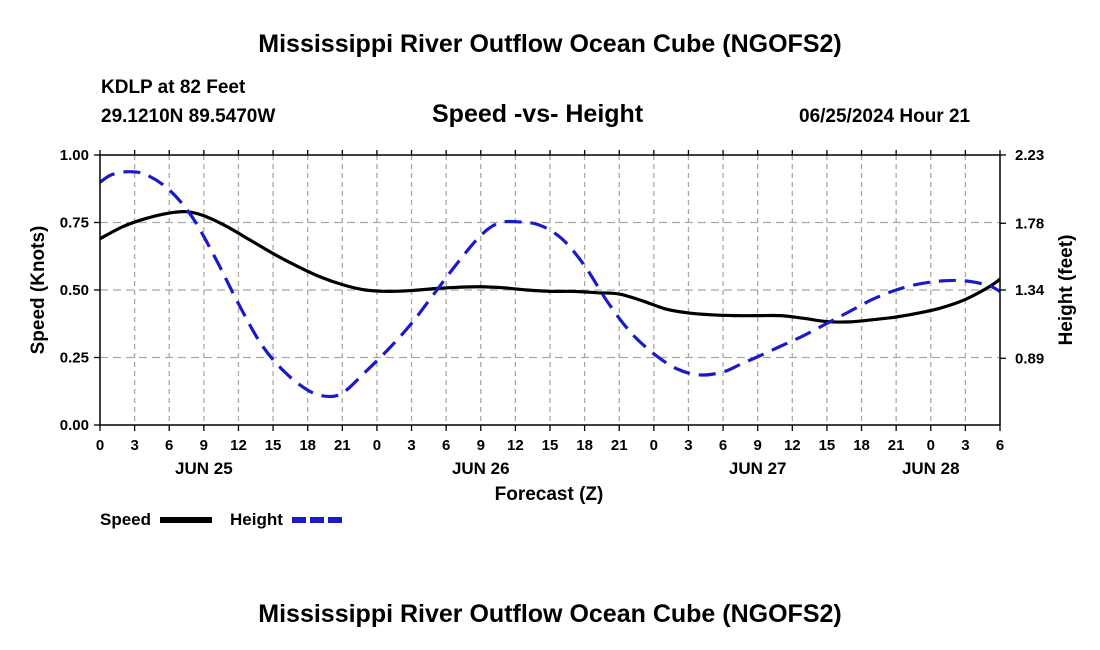 Image resolution: width=1100 pixels, height=650 pixels. What do you see at coordinates (173, 87) in the screenshot?
I see `station-label: KDLP at 82 Feet` at bounding box center [173, 87].